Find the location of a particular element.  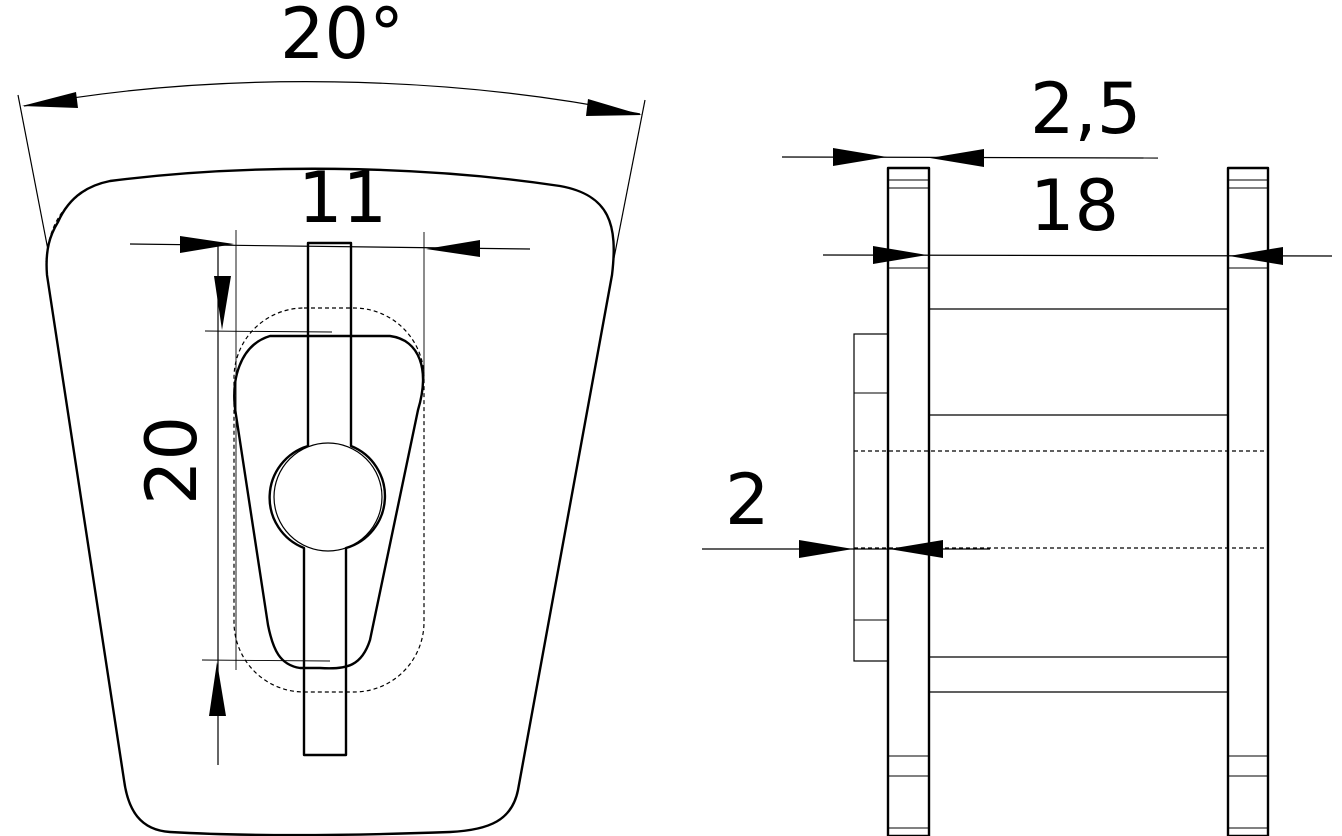

height-ext-top is located at coordinates (268, 331).